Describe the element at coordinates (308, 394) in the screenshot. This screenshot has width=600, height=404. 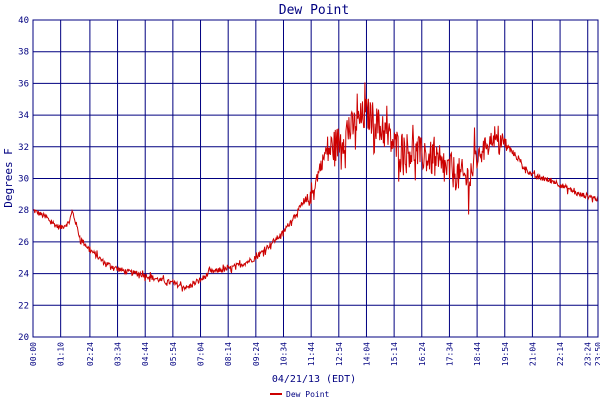
I see `legend-label: Dew Point` at that location.